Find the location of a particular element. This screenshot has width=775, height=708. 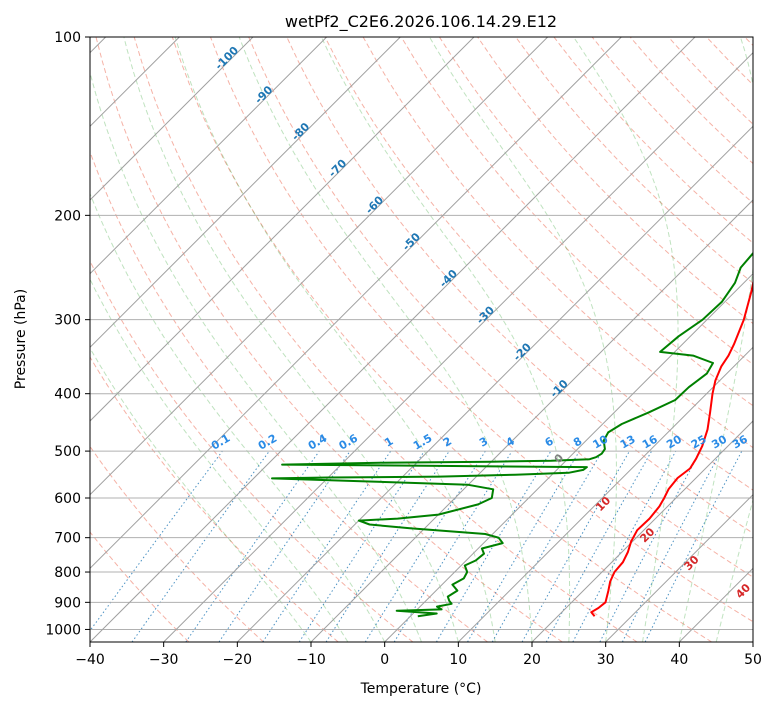

x-tick-label: −30 is located at coordinates (164, 660).